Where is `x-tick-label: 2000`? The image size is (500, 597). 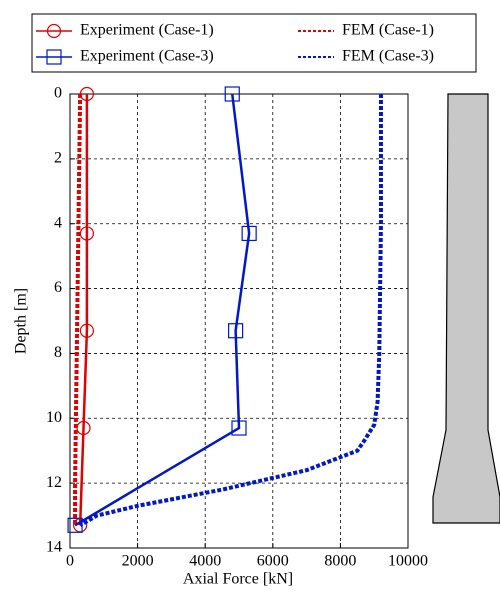 x-tick-label: 2000 is located at coordinates (138, 561).